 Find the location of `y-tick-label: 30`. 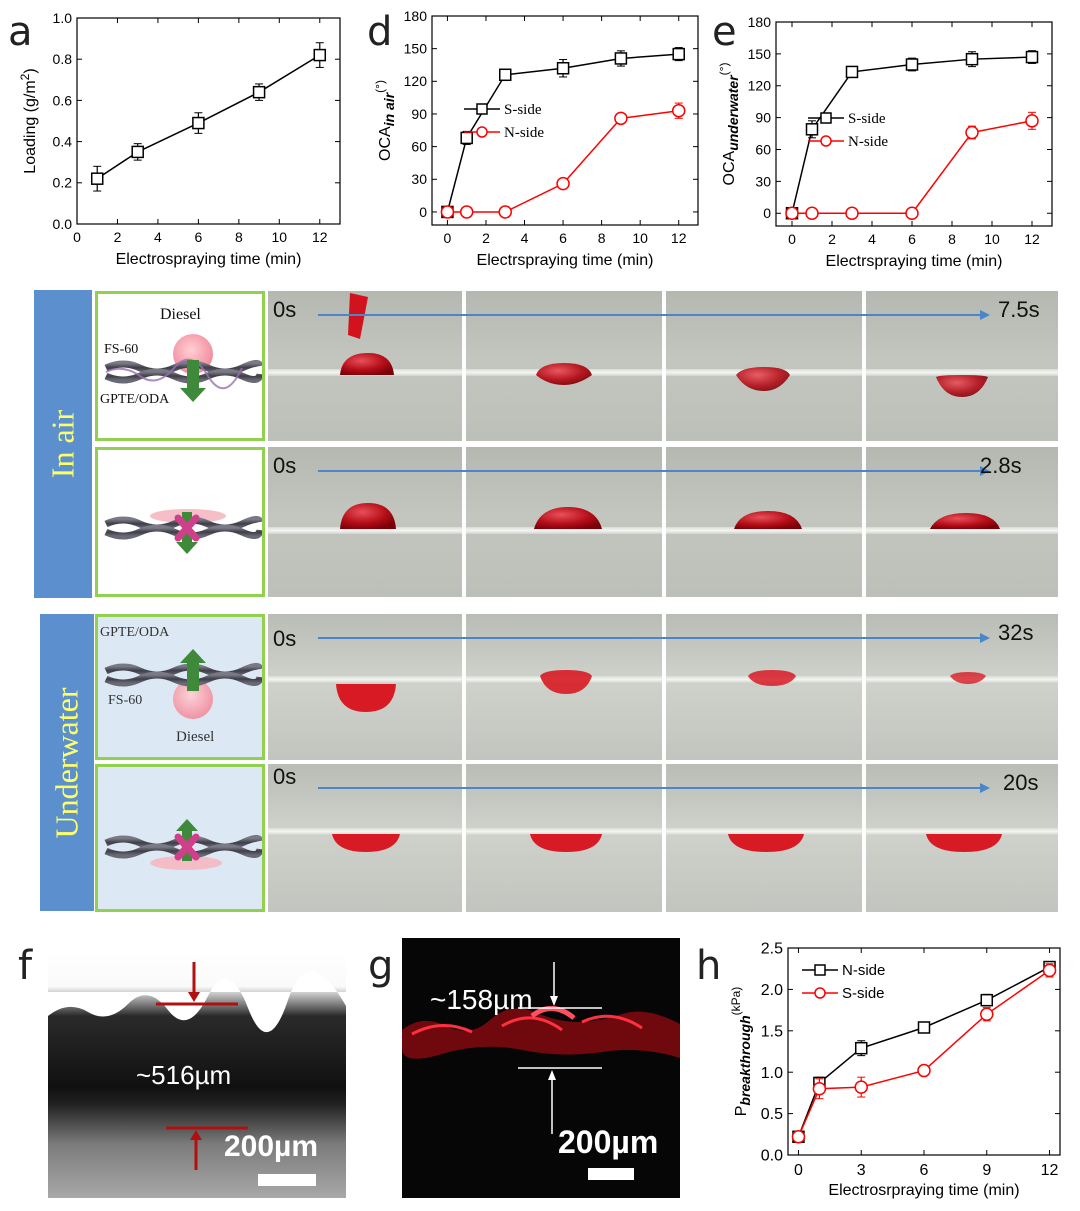

y-tick-label: 30 is located at coordinates (763, 181).